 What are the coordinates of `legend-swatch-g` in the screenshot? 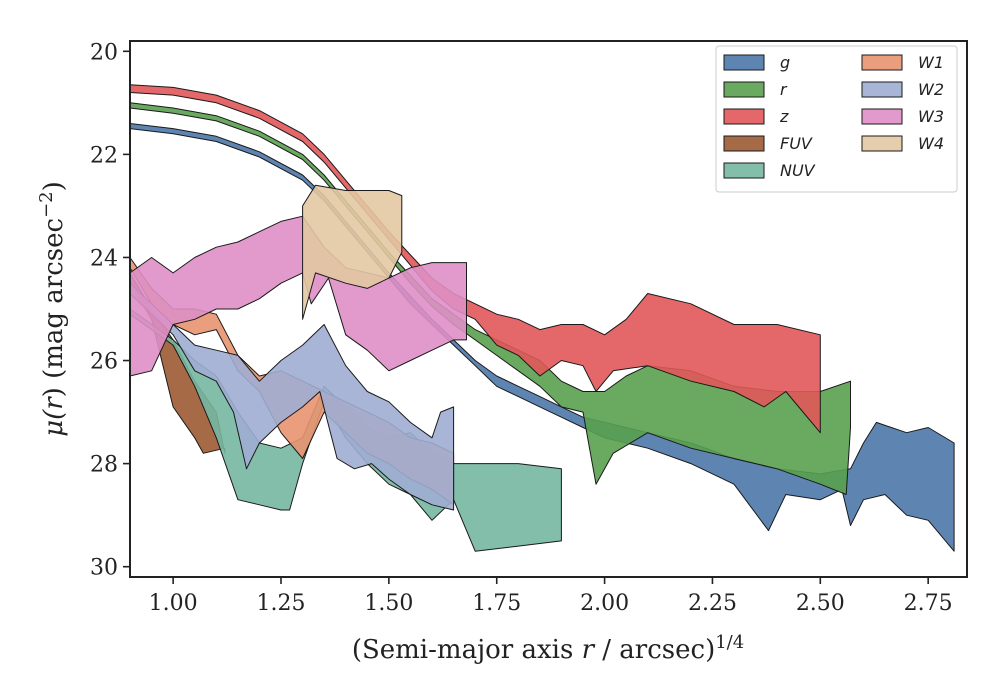 It's located at (744, 62).